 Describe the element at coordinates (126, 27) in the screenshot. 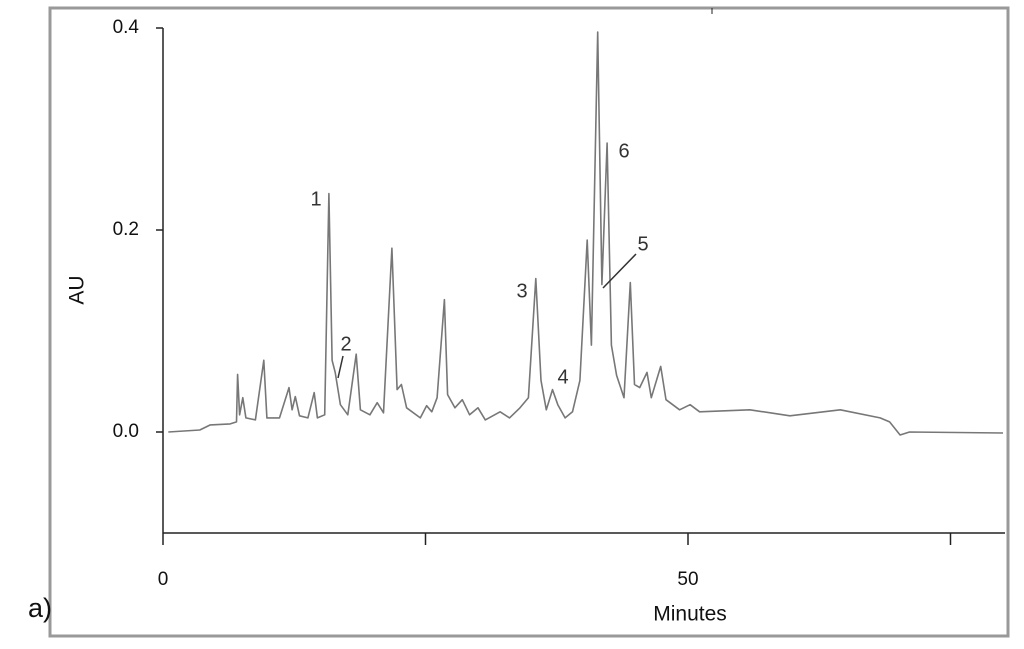

I see `y-tick-label: 0.4` at that location.